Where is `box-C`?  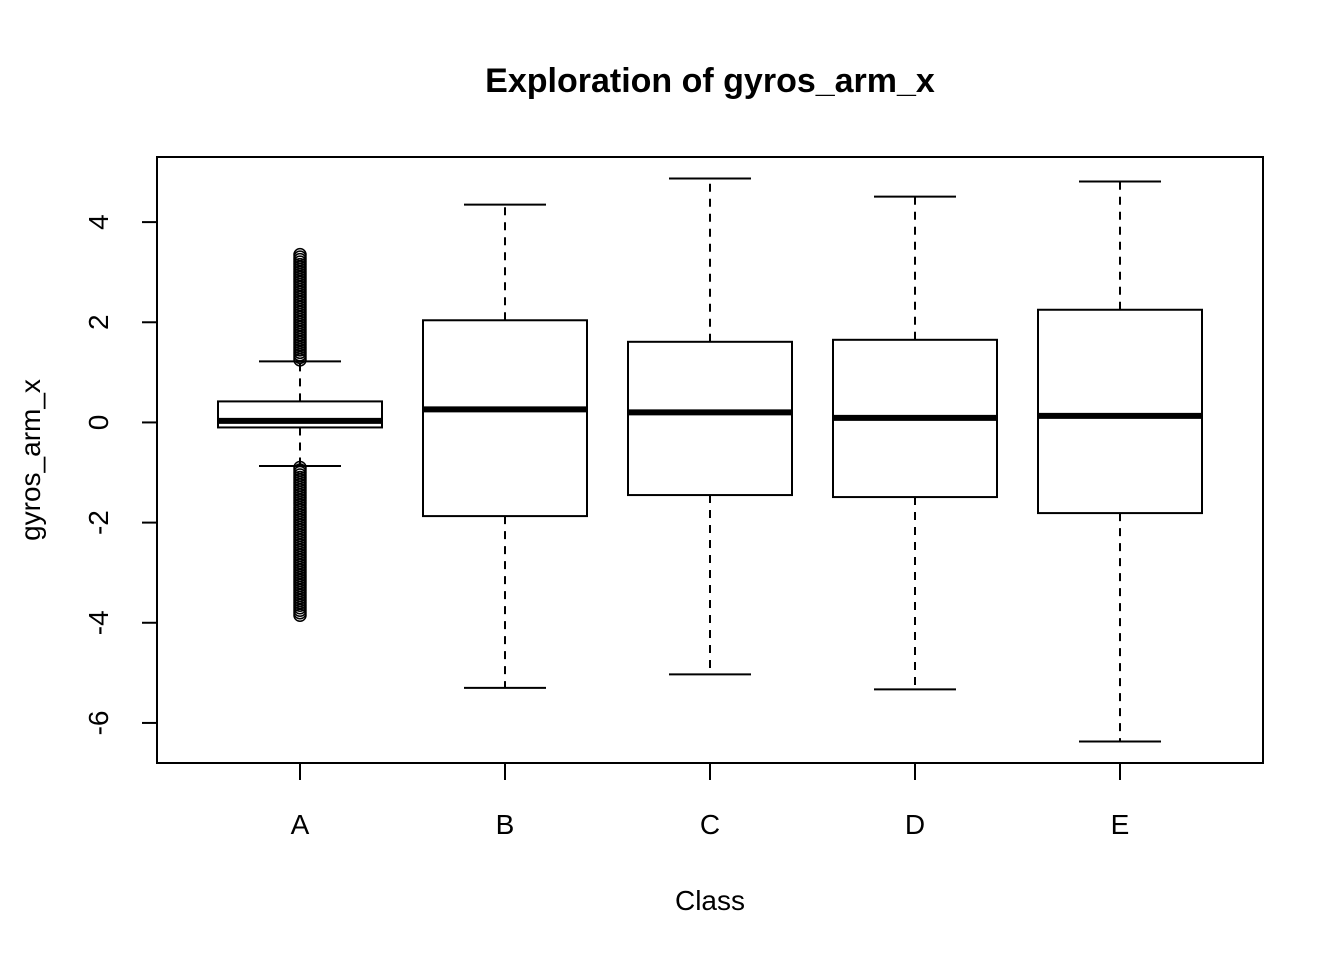 box-C is located at coordinates (710, 426).